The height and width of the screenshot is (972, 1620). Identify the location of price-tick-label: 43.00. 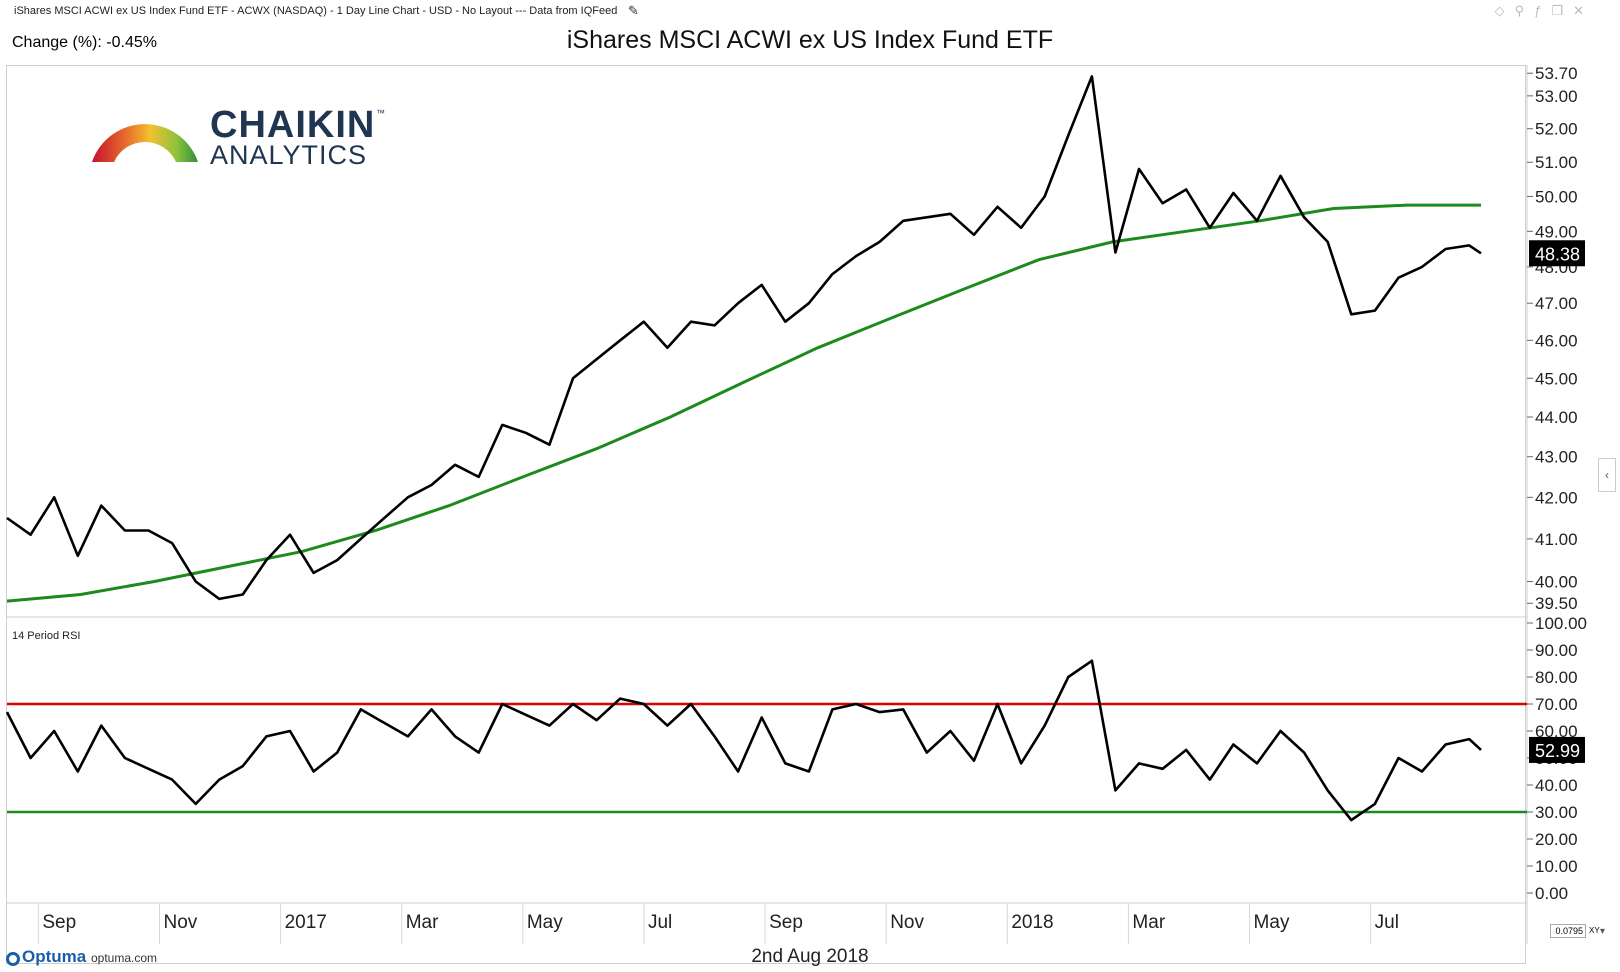
(1556, 457).